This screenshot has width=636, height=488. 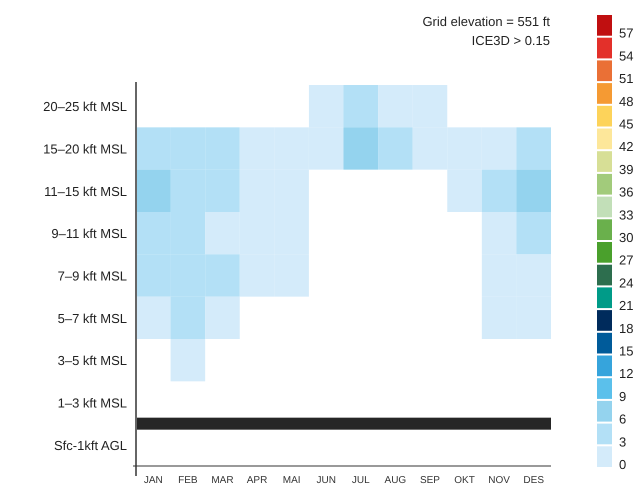 I want to click on color-bar-label: 33, so click(x=626, y=214).